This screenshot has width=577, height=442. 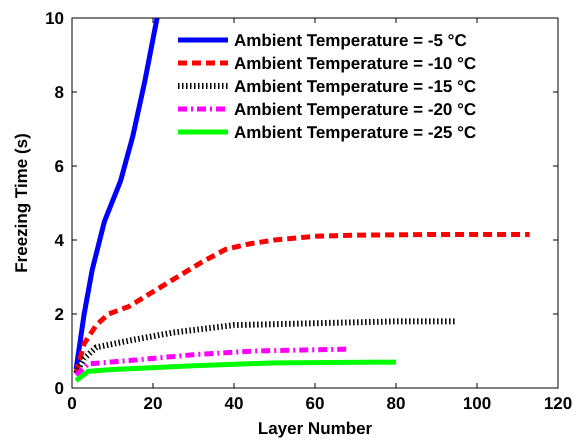 I want to click on legend-label: Ambient Temperature = -10 °C, so click(x=355, y=63).